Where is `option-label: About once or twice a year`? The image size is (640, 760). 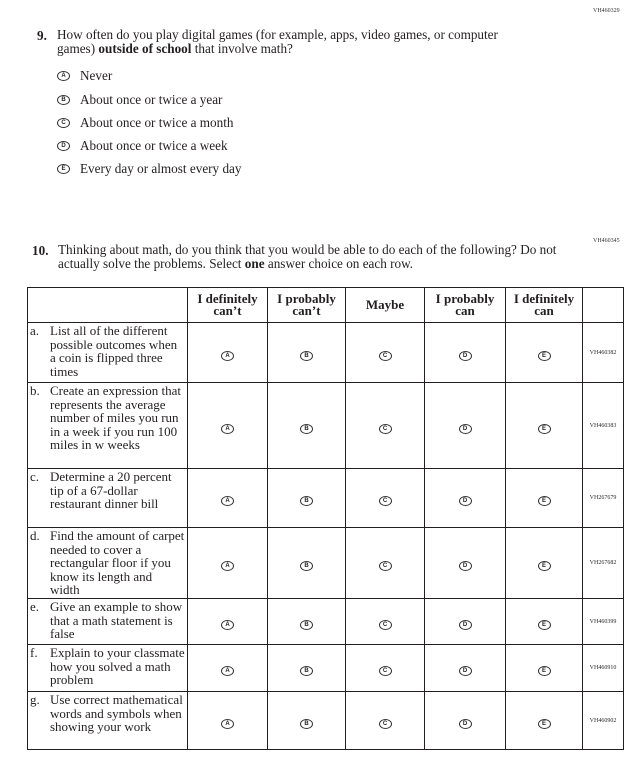 option-label: About once or twice a year is located at coordinates (151, 99).